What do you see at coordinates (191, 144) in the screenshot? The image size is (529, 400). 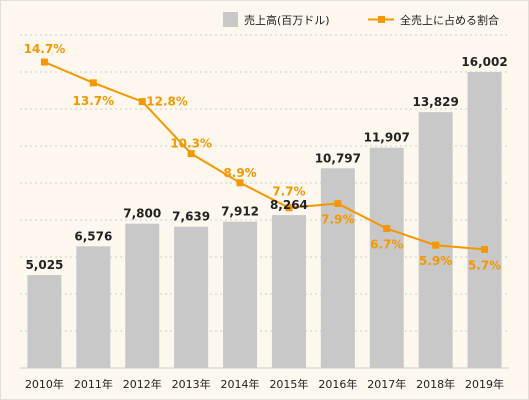 I see `share-value-label: 10.3%` at bounding box center [191, 144].